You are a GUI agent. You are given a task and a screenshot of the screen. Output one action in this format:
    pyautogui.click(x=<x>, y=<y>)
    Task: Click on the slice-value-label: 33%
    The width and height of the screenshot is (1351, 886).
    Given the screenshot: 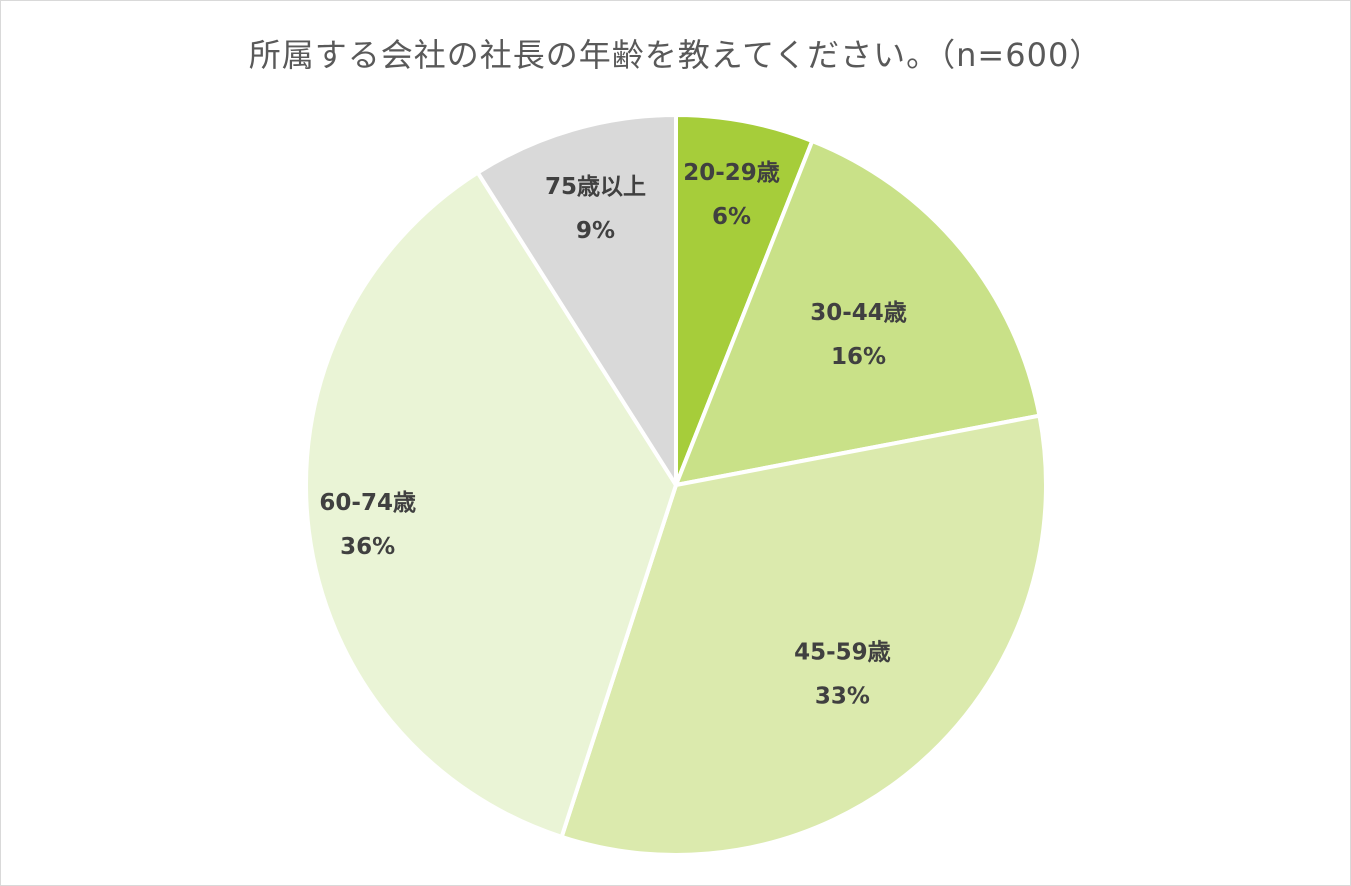 What is the action you would take?
    pyautogui.click(x=842, y=697)
    